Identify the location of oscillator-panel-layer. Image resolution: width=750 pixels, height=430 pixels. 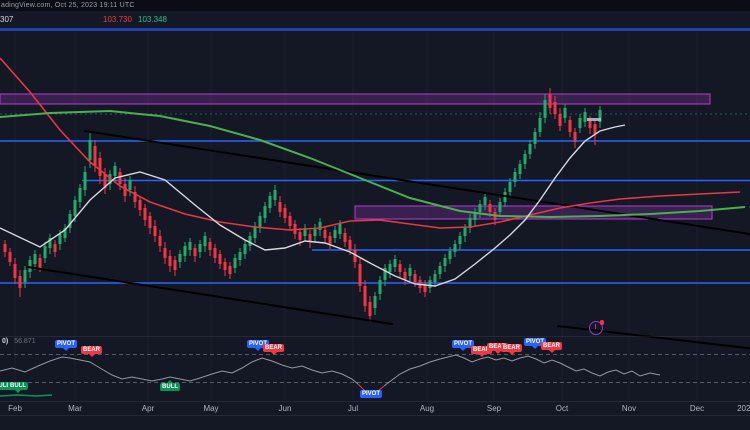
(375, 375).